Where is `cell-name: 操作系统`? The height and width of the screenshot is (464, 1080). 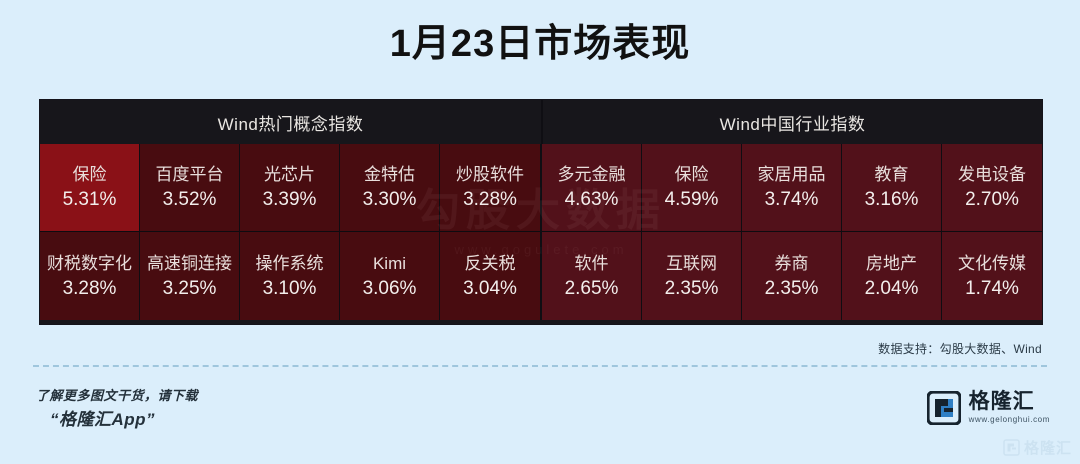
cell-name: 操作系统 is located at coordinates (289, 263).